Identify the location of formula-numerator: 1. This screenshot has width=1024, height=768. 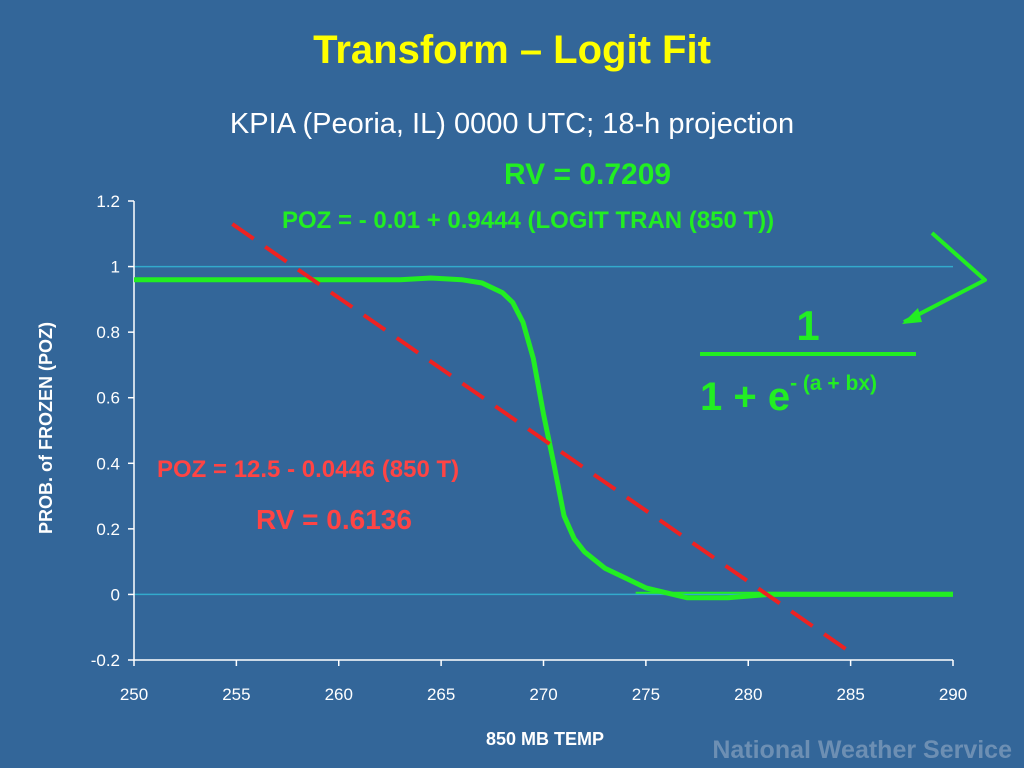
(808, 325).